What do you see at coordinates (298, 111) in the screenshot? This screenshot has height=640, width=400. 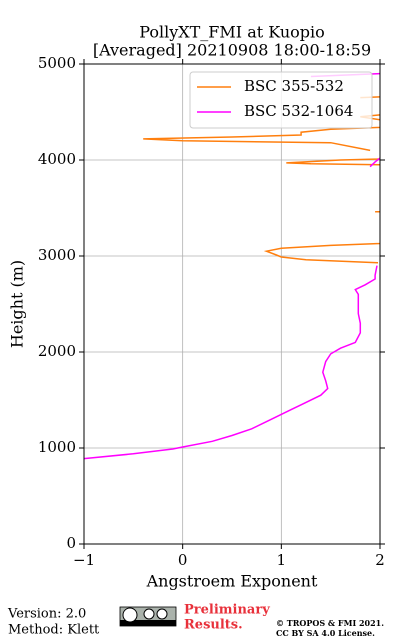 I see `legend-label: BSC 532-1064` at bounding box center [298, 111].